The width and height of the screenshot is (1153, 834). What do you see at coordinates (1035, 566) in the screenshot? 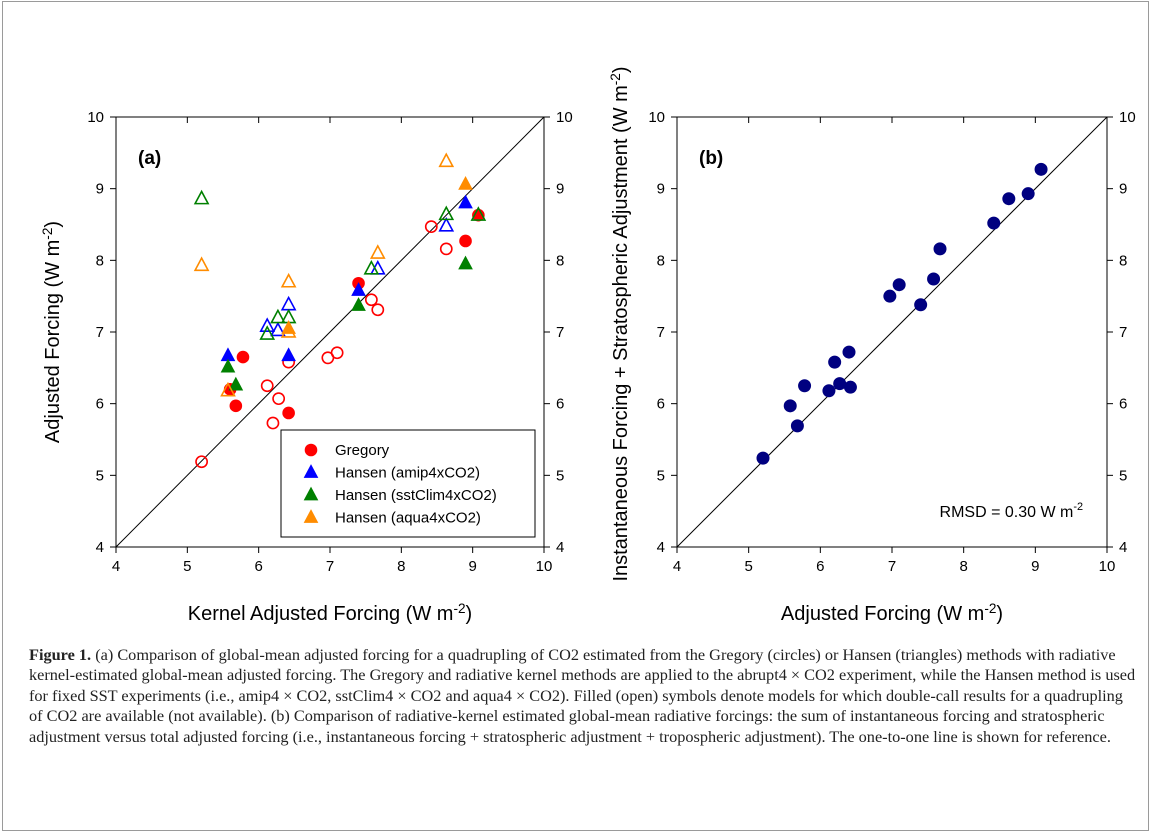
I see `panel-b-x-tick-label: 9` at bounding box center [1035, 566].